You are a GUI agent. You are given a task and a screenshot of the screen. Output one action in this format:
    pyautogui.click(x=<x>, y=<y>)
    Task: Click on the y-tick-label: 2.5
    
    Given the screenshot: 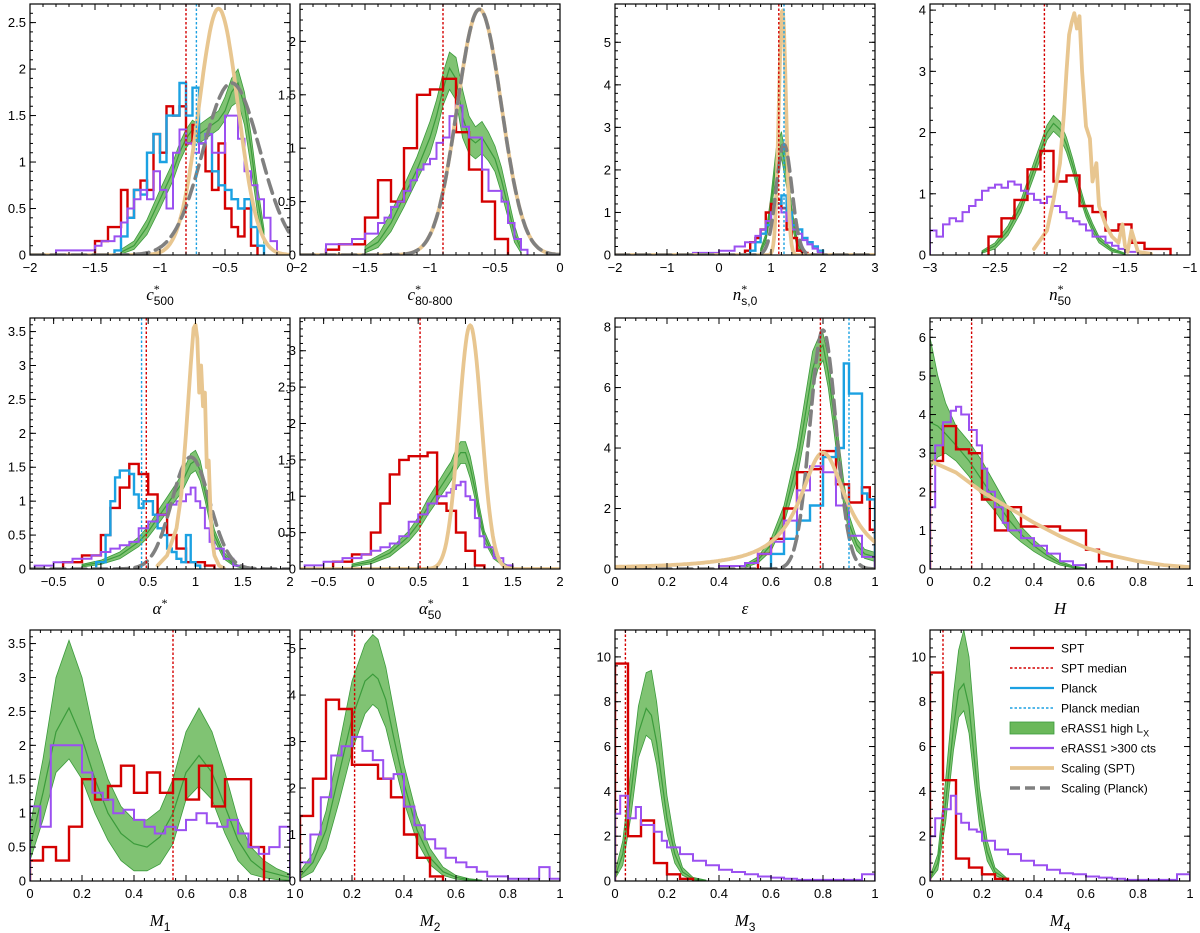 What is the action you would take?
    pyautogui.click(x=17, y=22)
    